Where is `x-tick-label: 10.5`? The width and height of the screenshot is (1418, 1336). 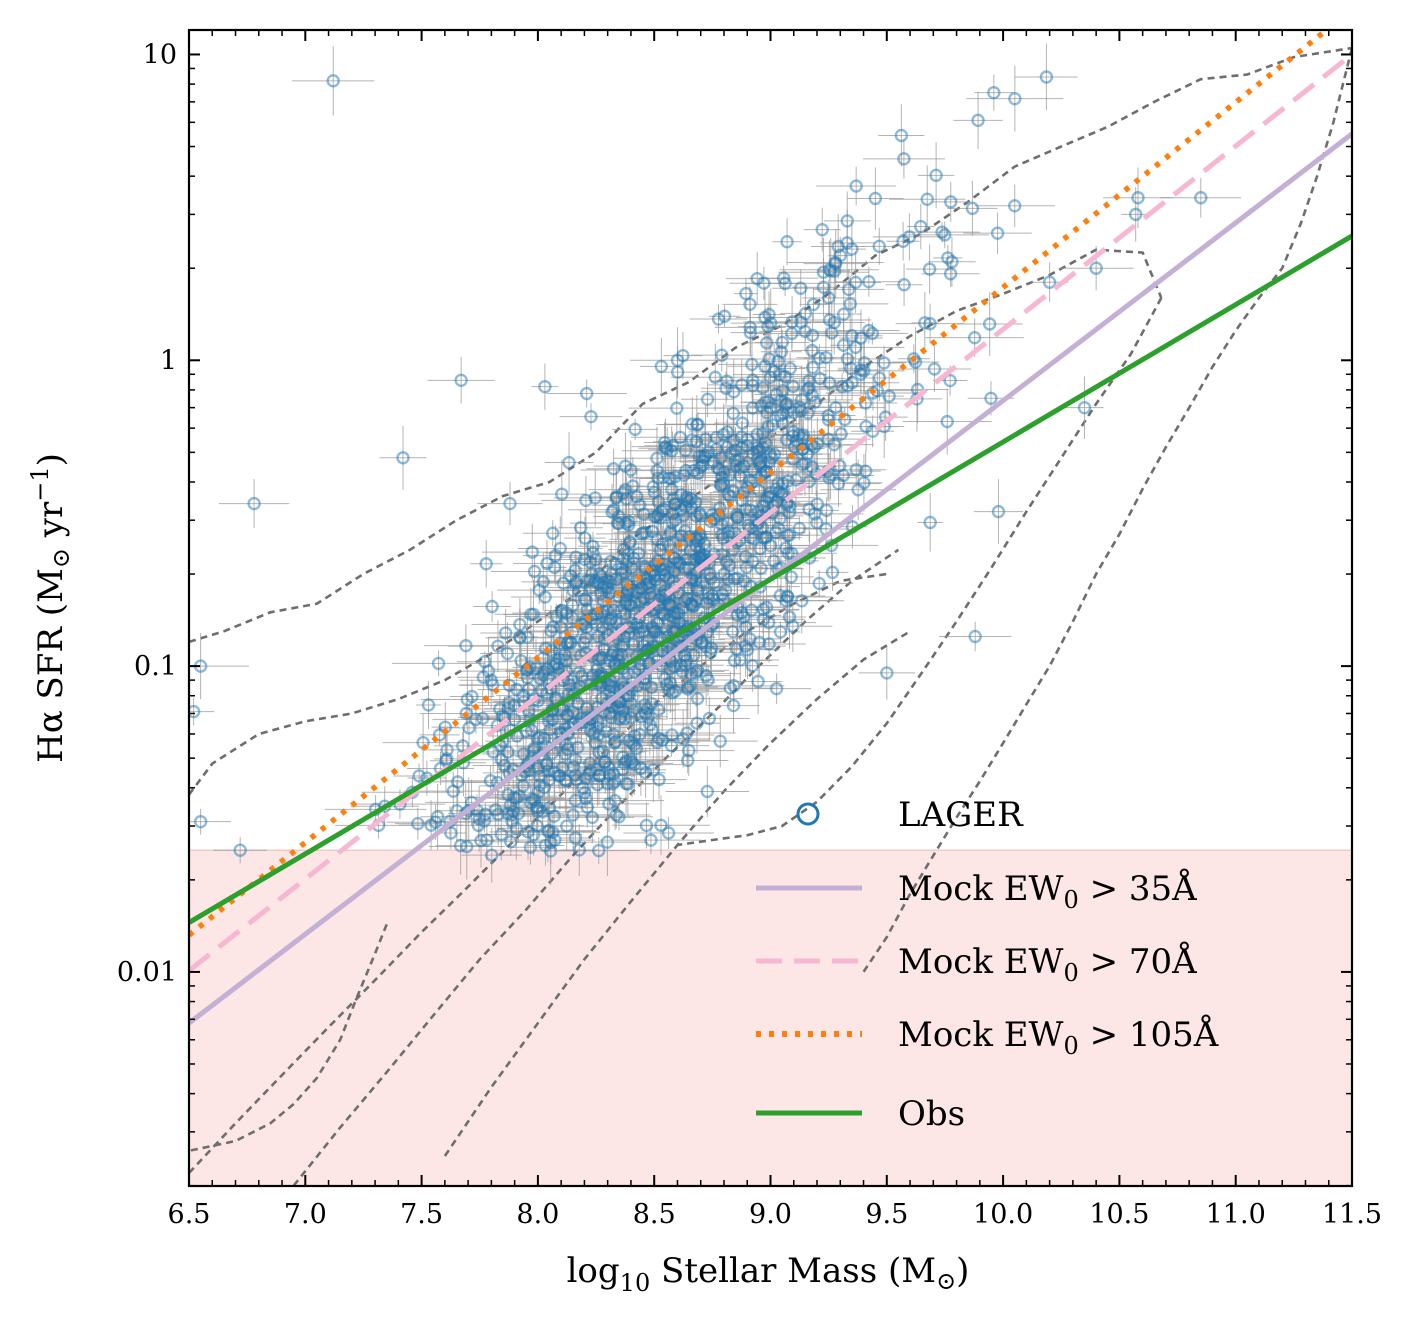 x-tick-label: 10.5 is located at coordinates (1119, 1214).